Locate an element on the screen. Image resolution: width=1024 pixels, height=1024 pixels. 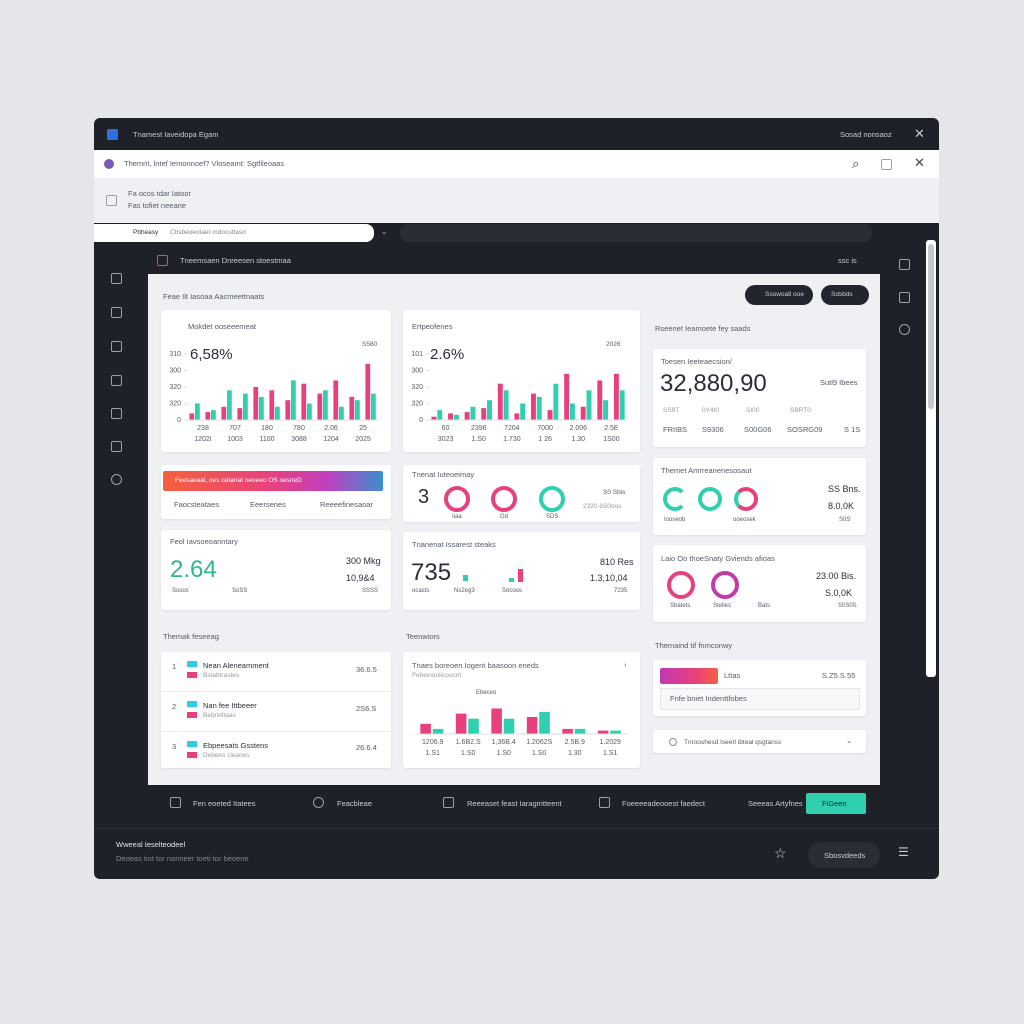
chart-headline: 6,58% is located at coordinates (211, 354).